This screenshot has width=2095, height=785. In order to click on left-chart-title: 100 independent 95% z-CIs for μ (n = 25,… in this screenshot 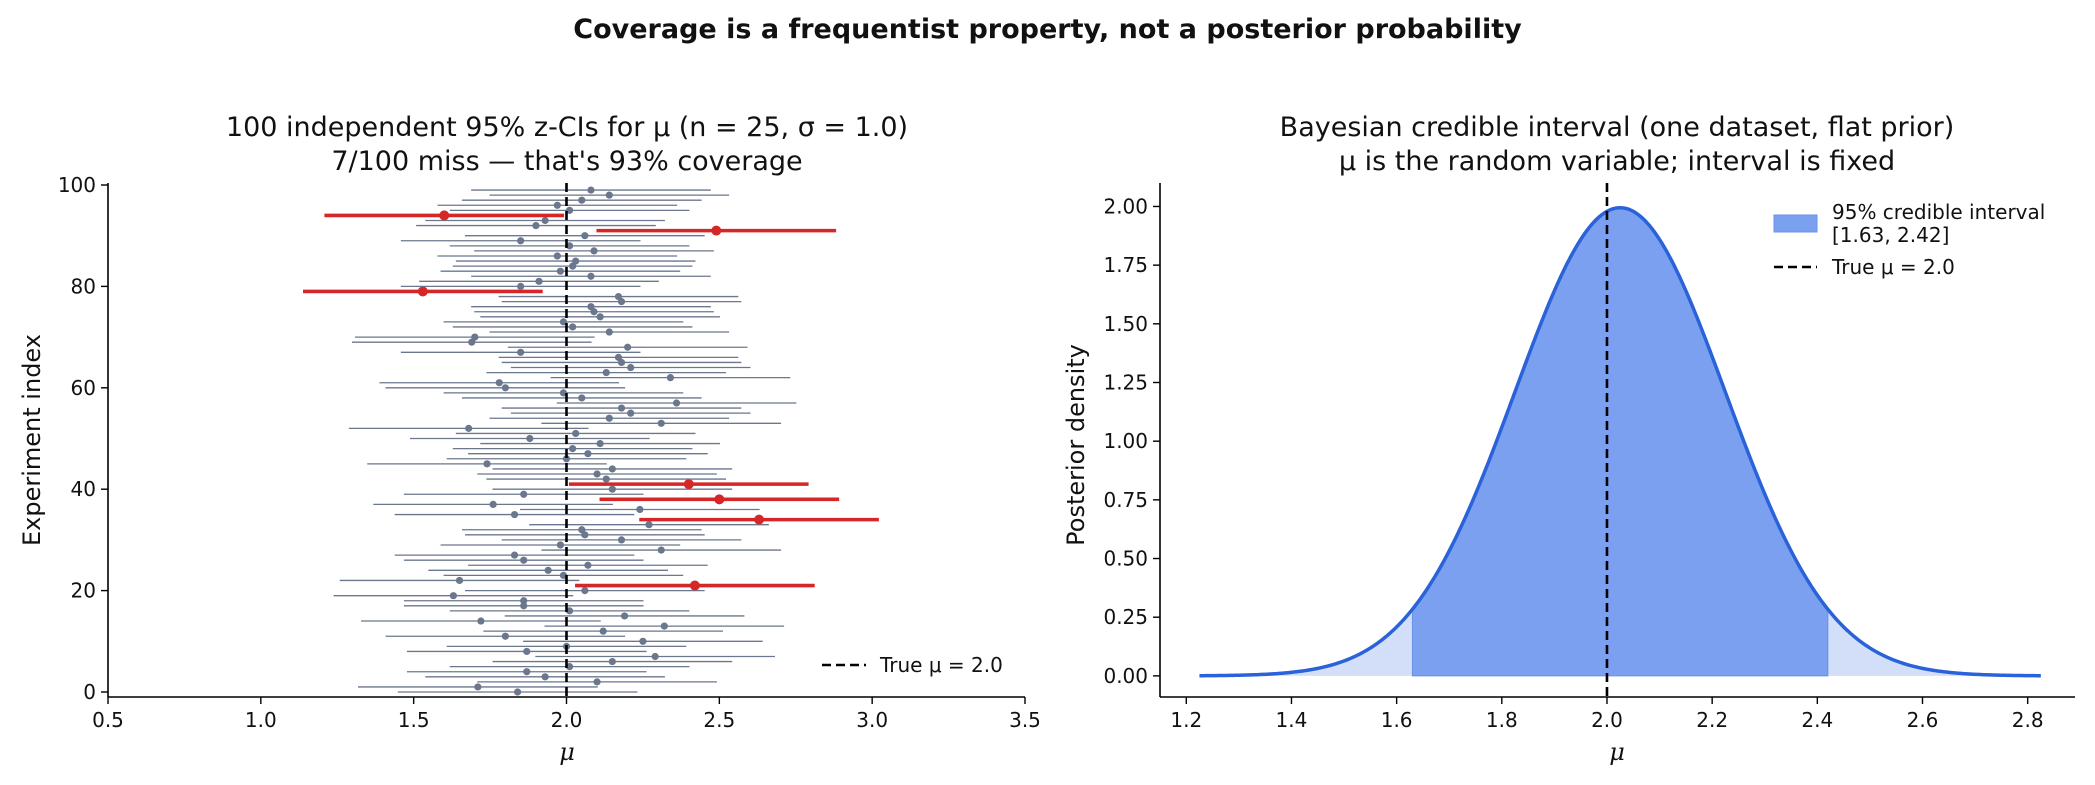, I will do `click(567, 127)`.